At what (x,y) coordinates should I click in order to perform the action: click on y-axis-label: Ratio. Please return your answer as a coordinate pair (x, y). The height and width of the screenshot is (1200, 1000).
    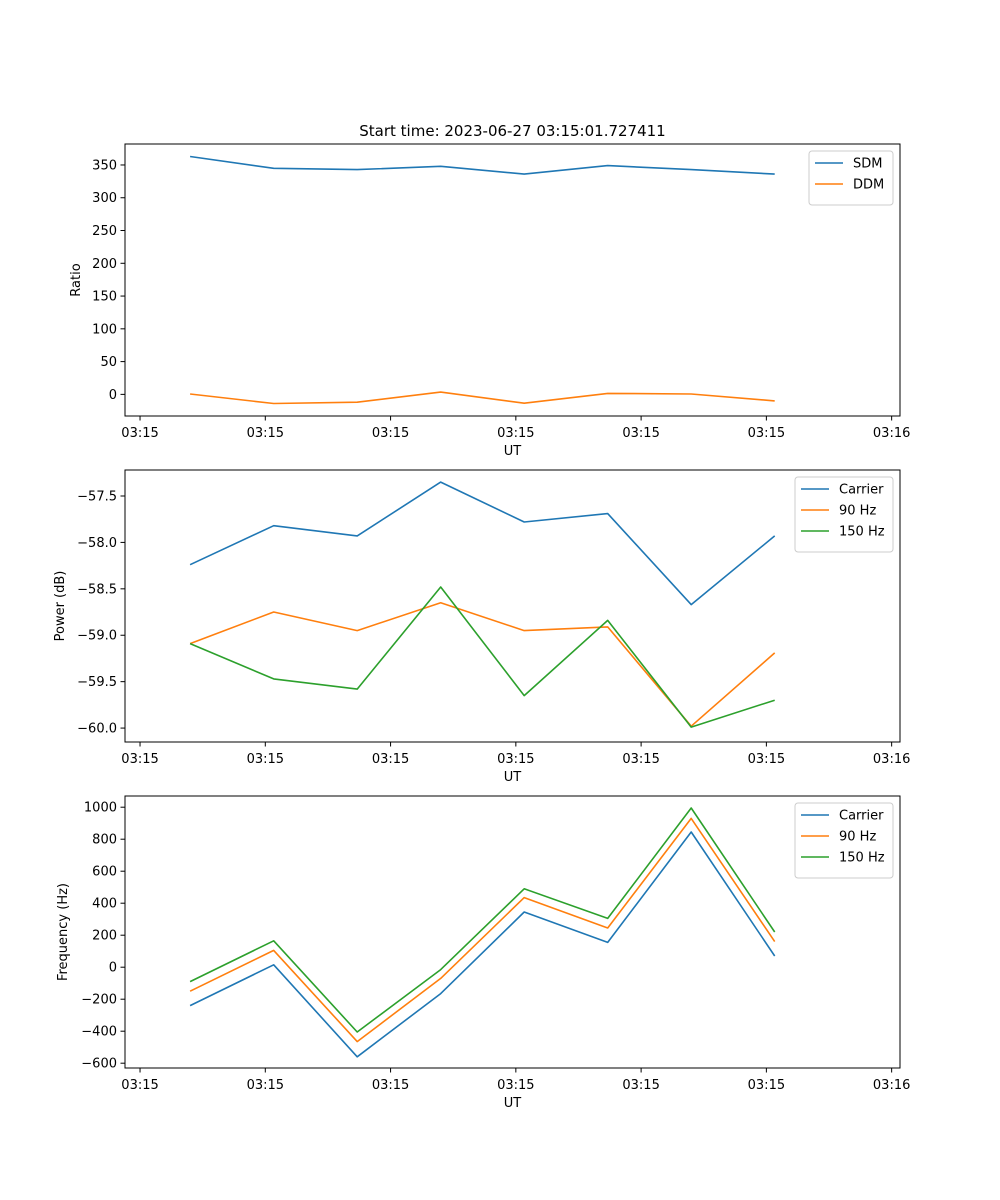
    Looking at the image, I should click on (76, 279).